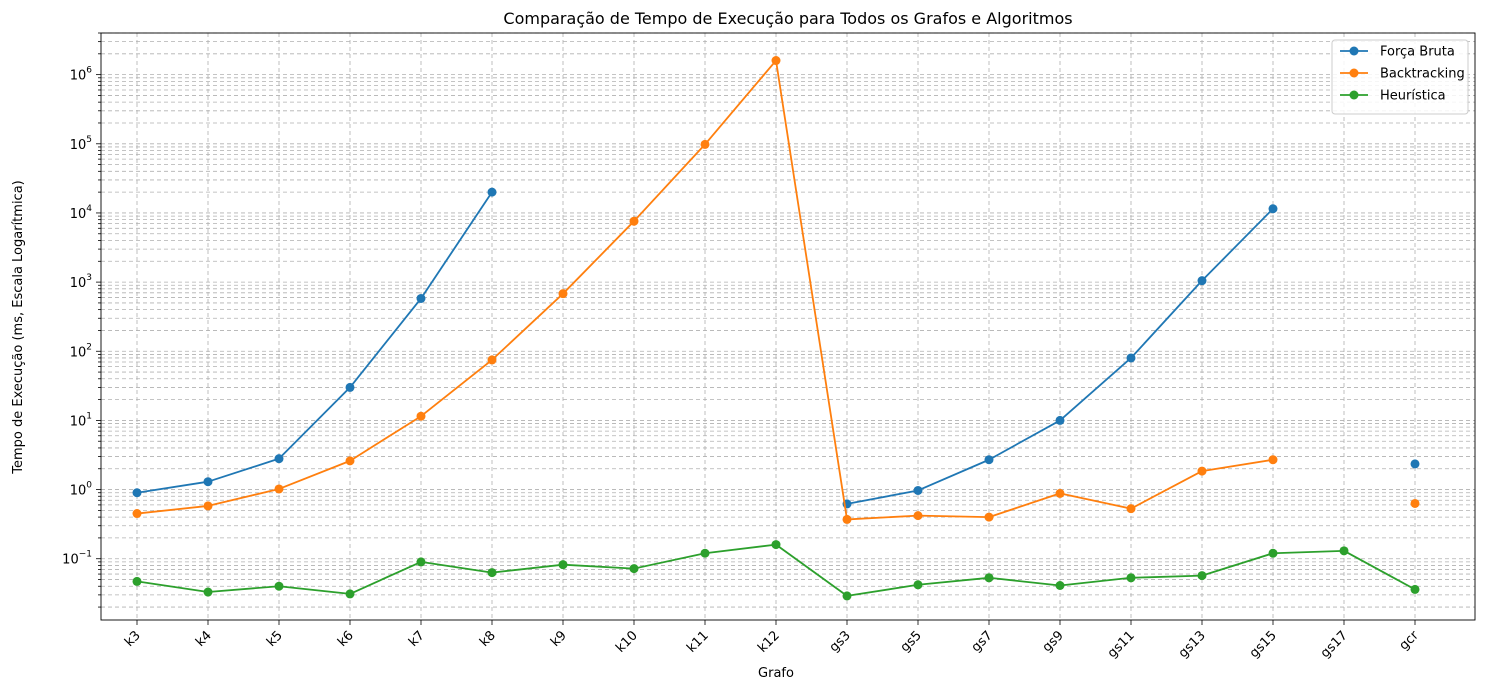 This screenshot has width=1489, height=694. Describe the element at coordinates (77, 559) in the screenshot. I see `y-tick-label: 10⁻¹` at that location.